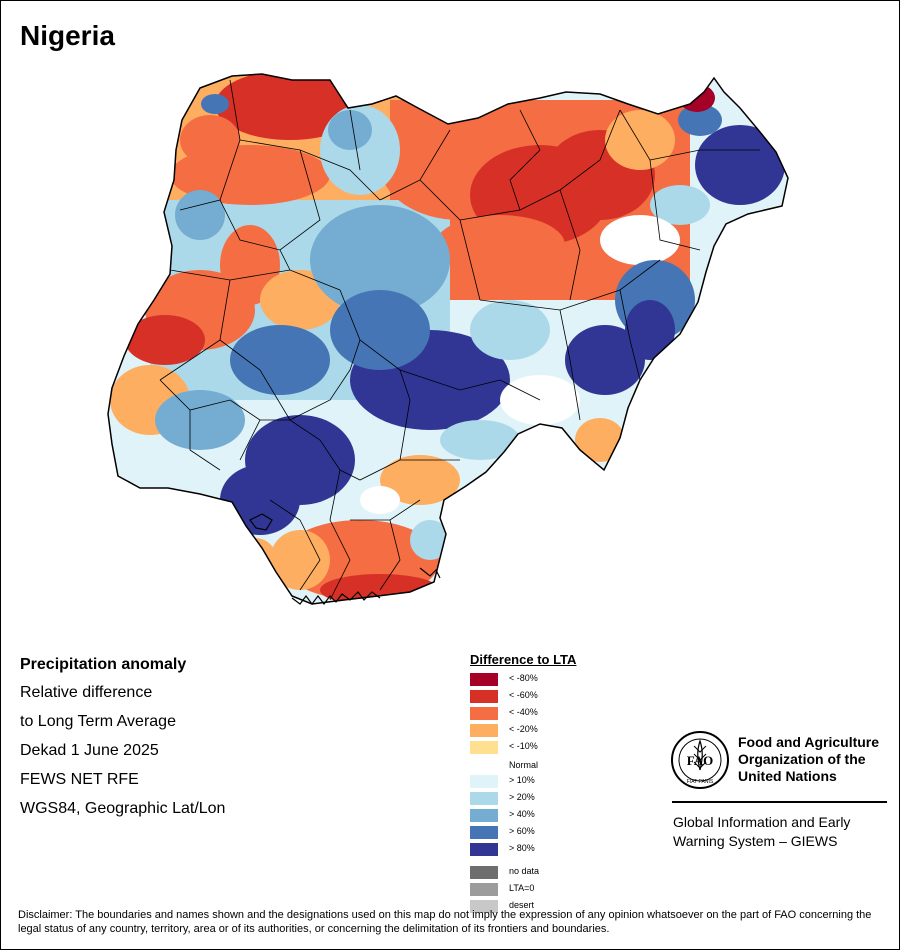 This screenshot has height=950, width=900. I want to click on legend-extra-row: no data, so click(523, 872).